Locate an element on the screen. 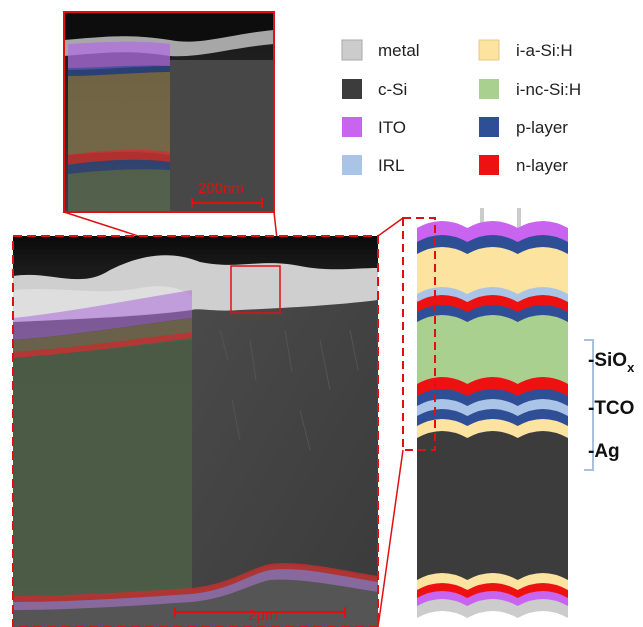  legend-label-i-a-si: i-a-Si:H is located at coordinates (544, 50).